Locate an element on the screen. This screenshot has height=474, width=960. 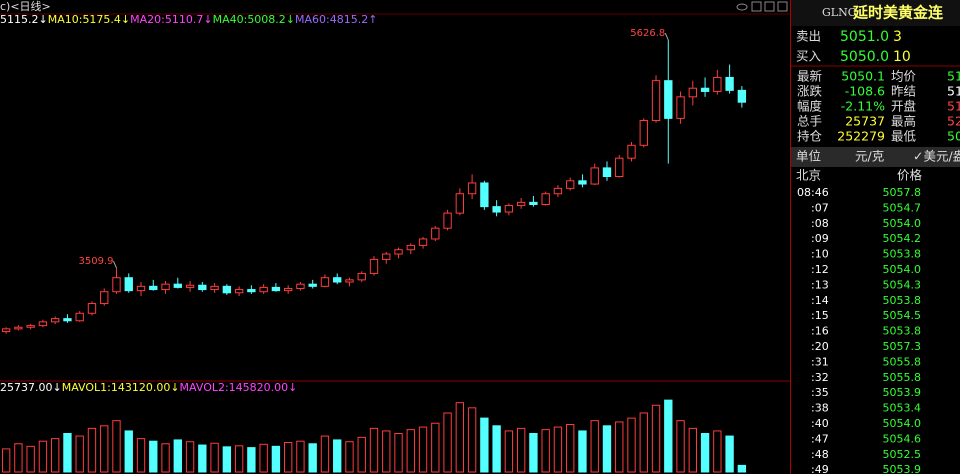
eye-icon is located at coordinates (742, 7).